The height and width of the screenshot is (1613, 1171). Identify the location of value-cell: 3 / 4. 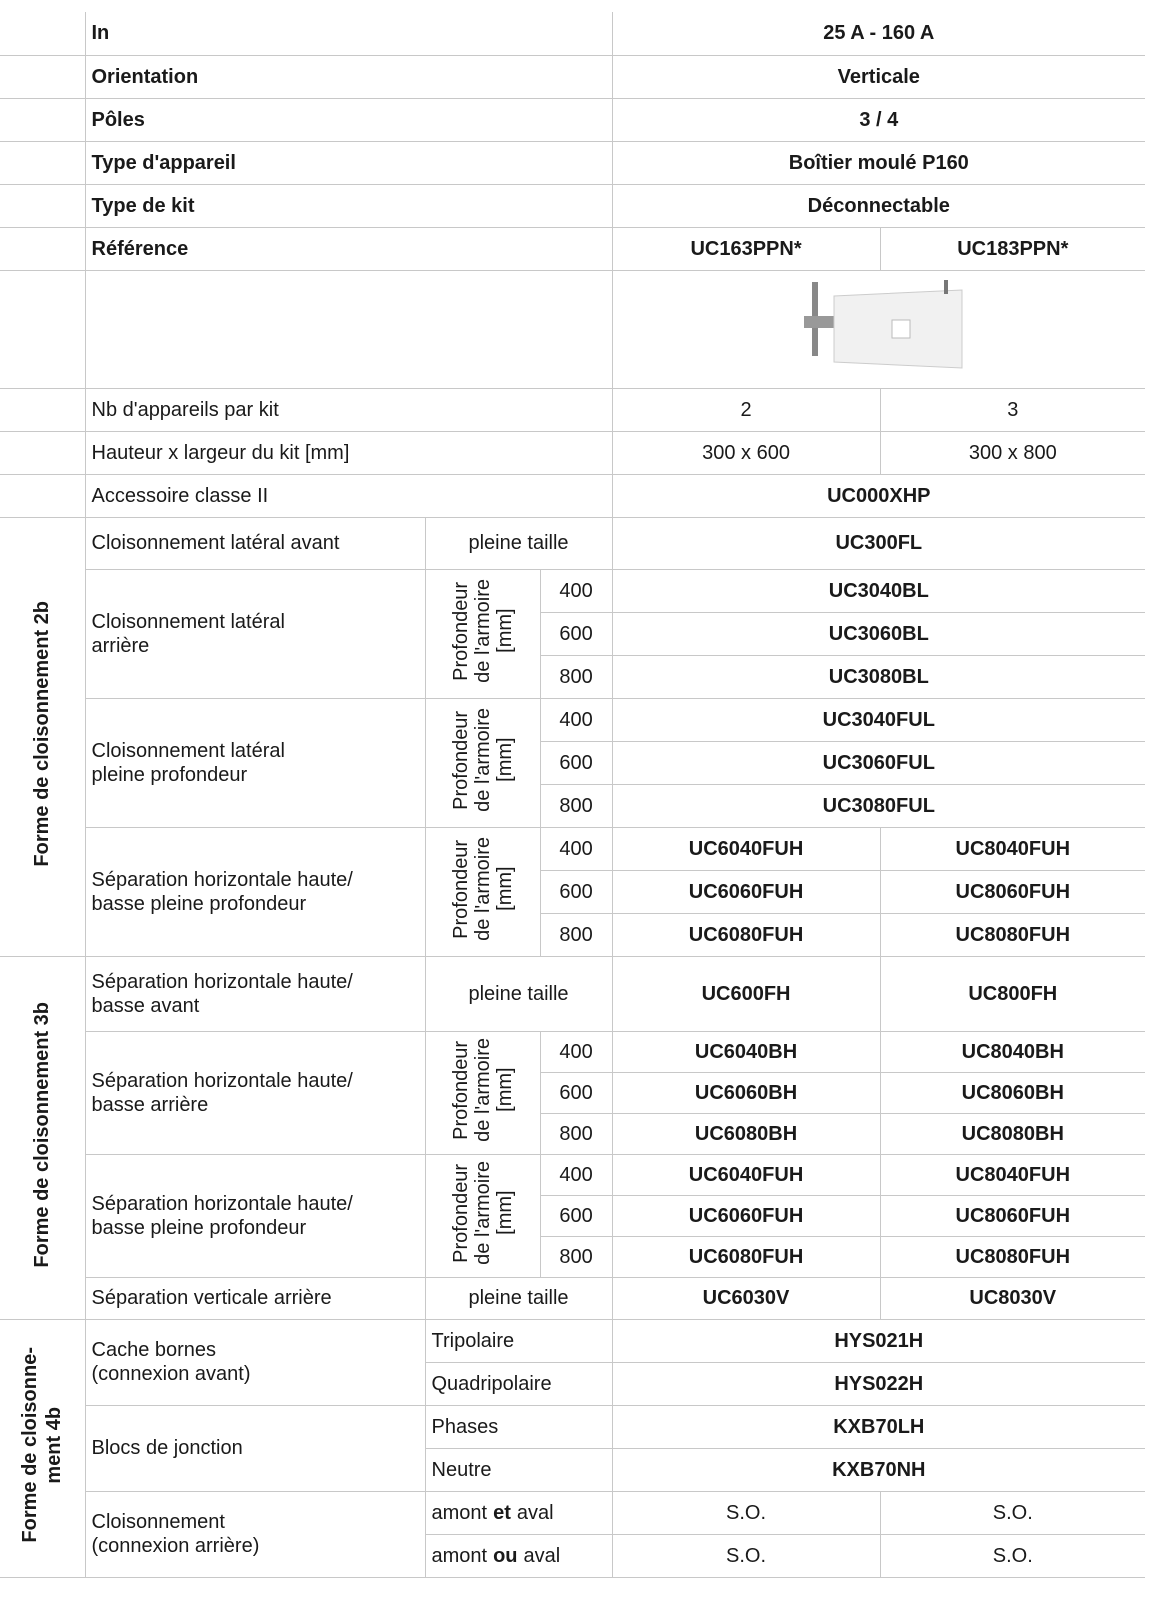
(879, 120).